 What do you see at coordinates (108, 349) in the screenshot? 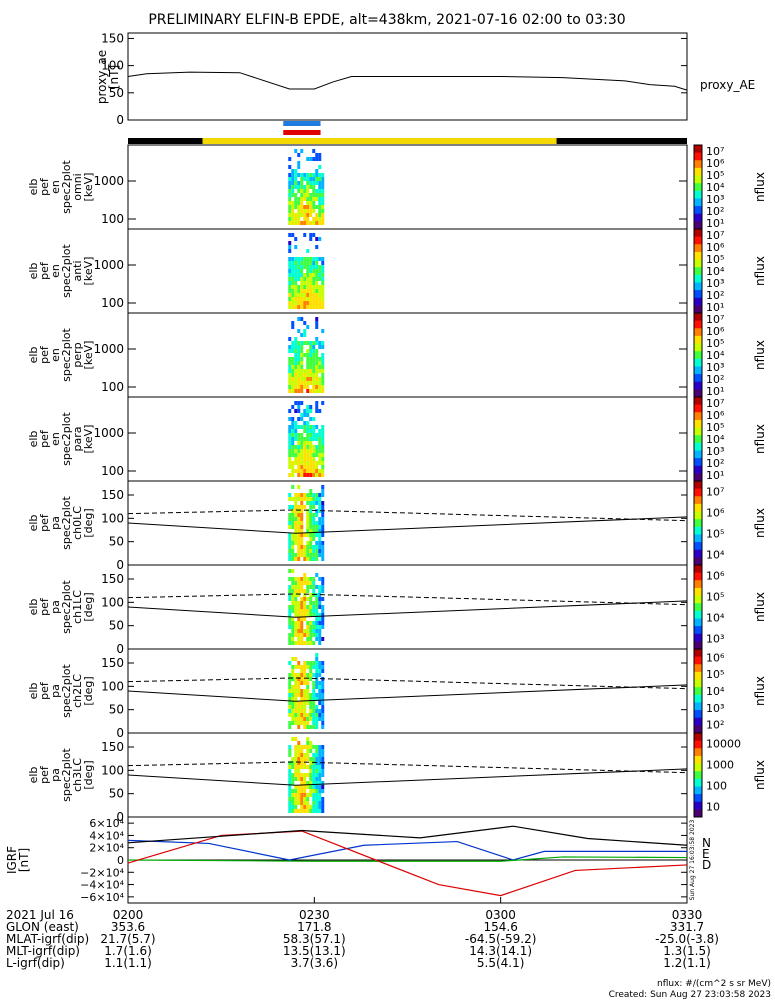
I see `spec-ytick-label: 1000` at bounding box center [108, 349].